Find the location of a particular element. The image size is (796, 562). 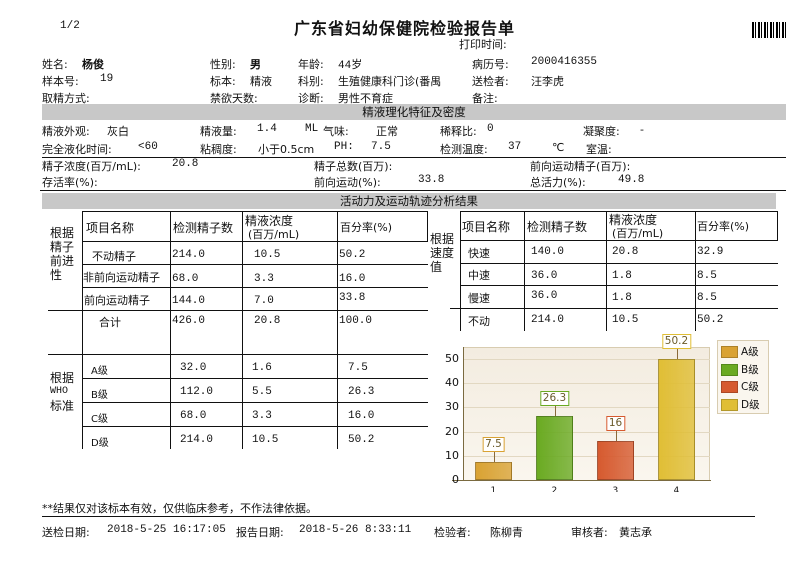

concentration-label: 精子浓度(百万/mL): is located at coordinates (91, 166).